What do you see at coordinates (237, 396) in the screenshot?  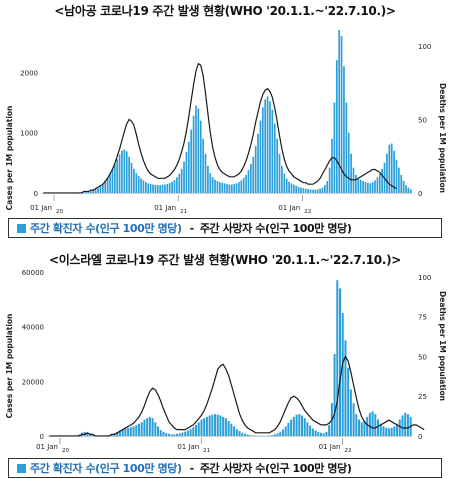 I see `deaths-line` at bounding box center [237, 396].